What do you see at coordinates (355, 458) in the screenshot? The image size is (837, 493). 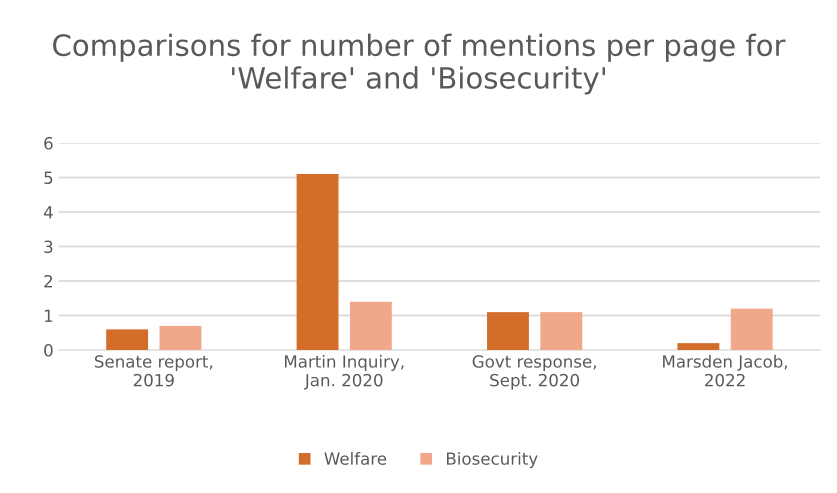 I see `legend-label: Welfare` at bounding box center [355, 458].